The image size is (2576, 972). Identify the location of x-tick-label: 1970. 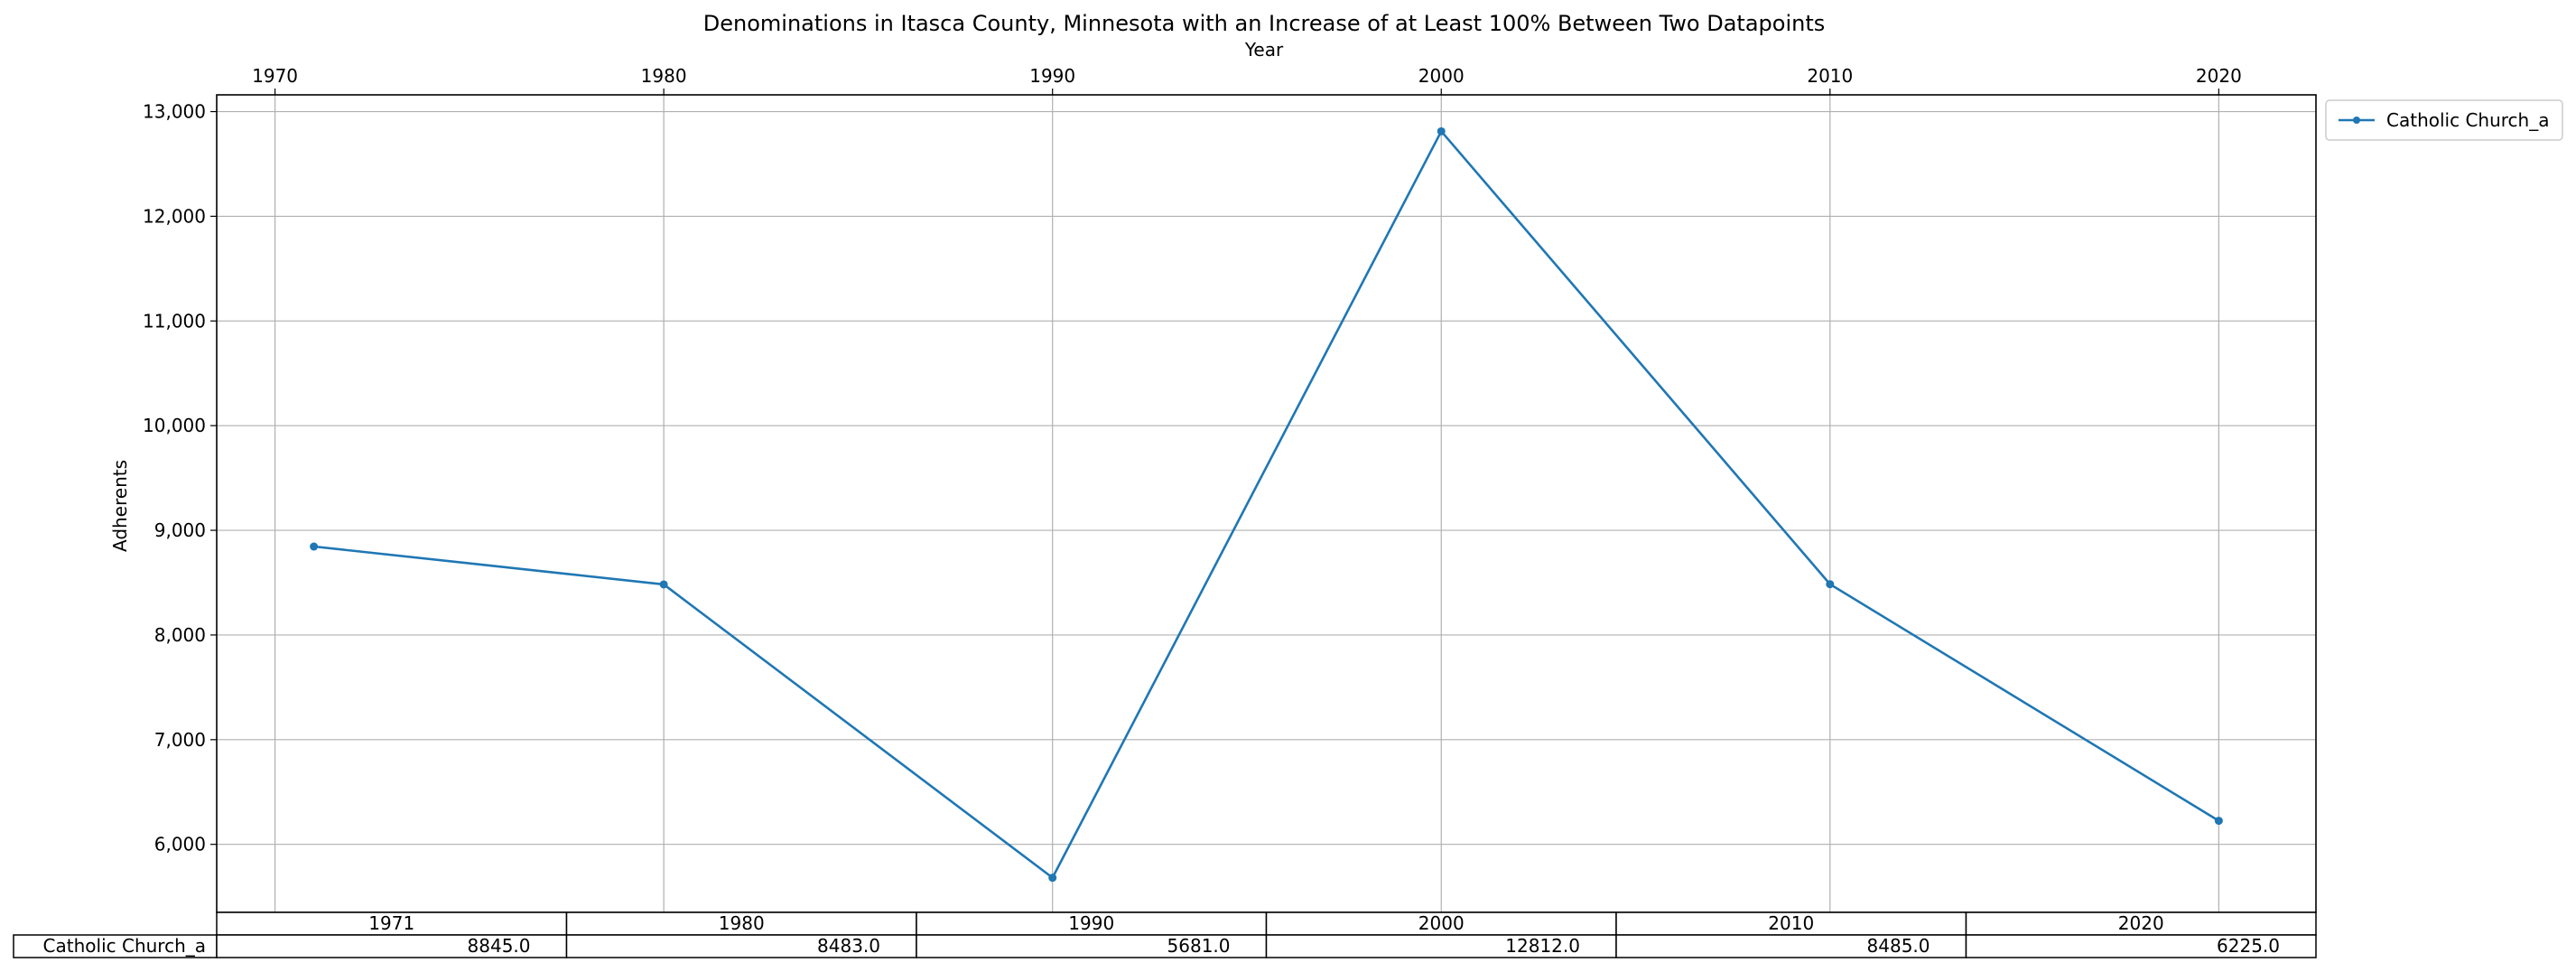
(275, 76).